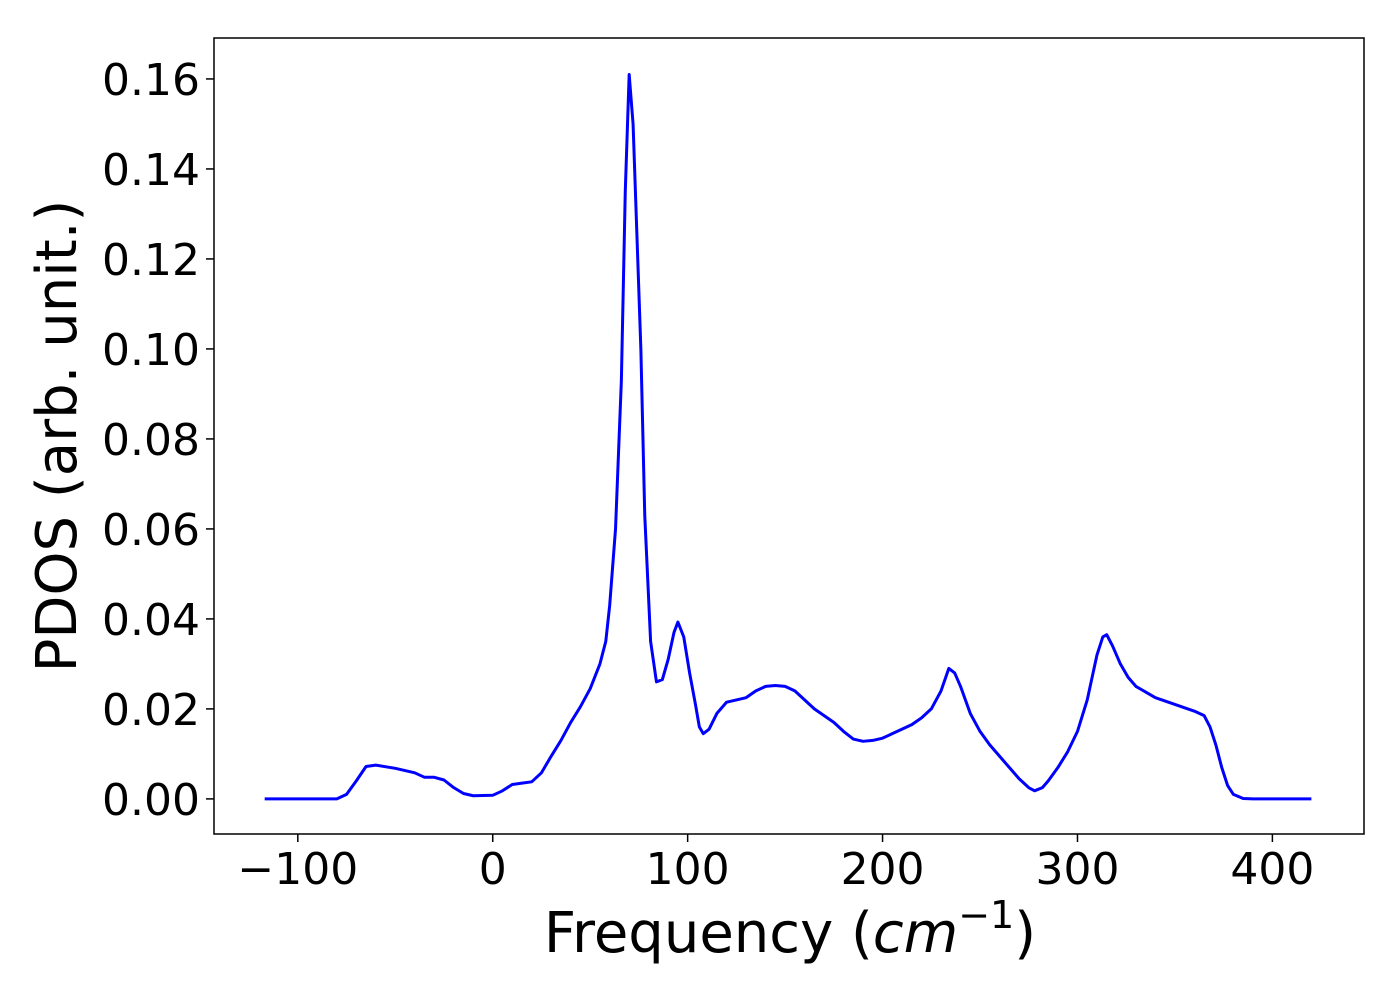  What do you see at coordinates (688, 869) in the screenshot?
I see `x-tick-label: 100` at bounding box center [688, 869].